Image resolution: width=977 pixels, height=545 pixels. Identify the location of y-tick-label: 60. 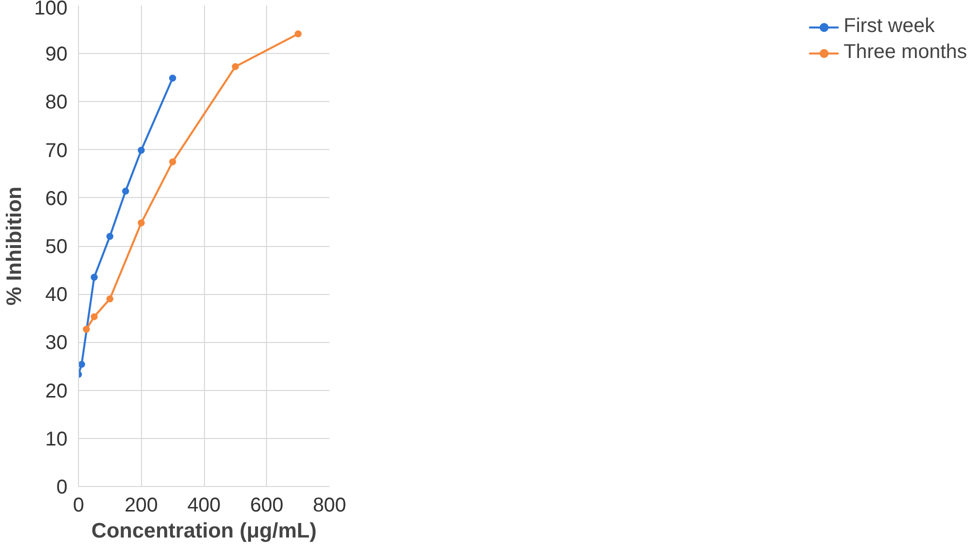
(56, 199).